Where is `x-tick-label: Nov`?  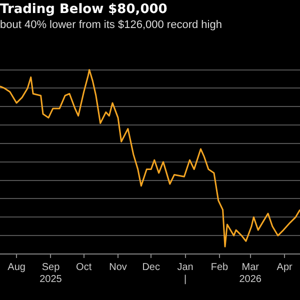 x-tick-label: Nov is located at coordinates (118, 267).